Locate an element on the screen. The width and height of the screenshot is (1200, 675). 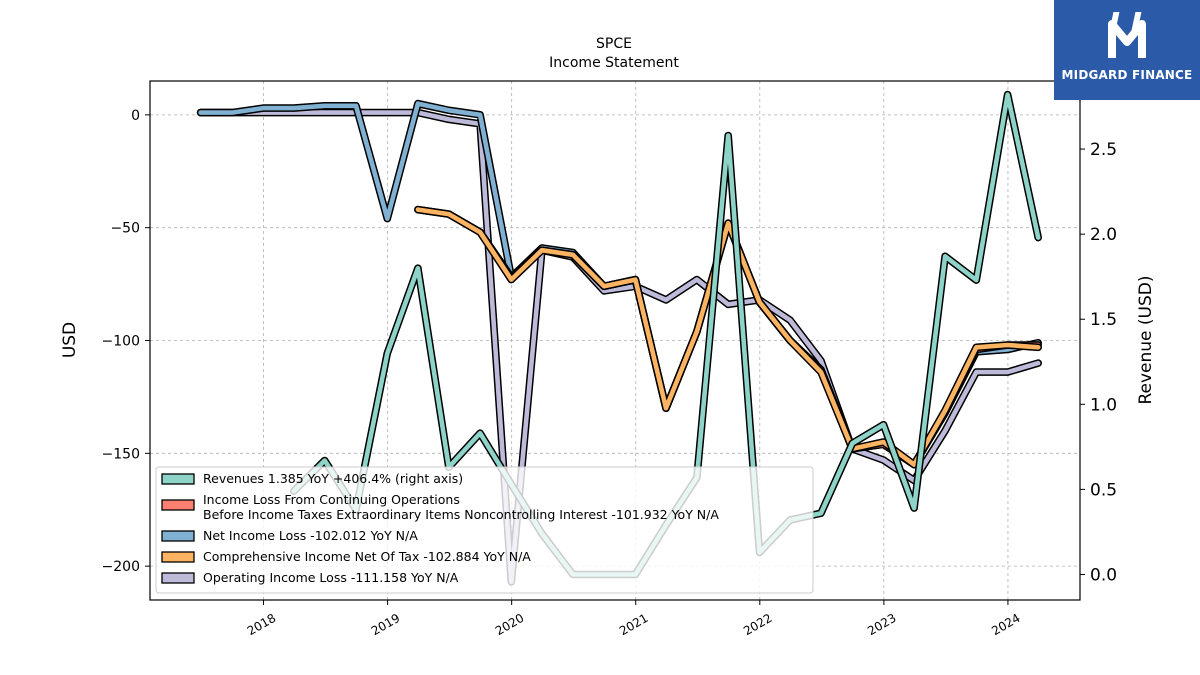
brand-logo: MIDGARD FINANCE is located at coordinates (1127, 50).